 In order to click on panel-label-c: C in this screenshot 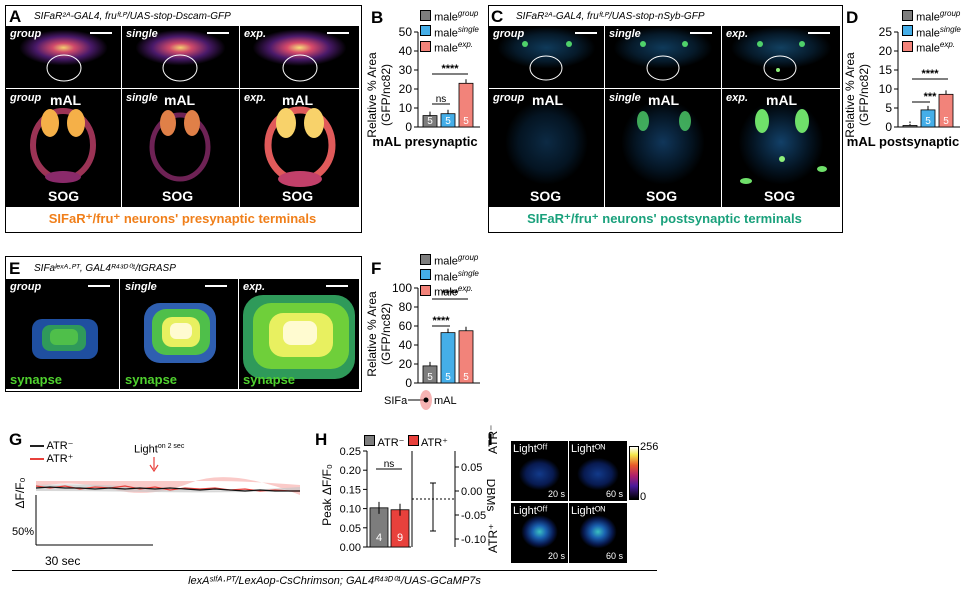, I will do `click(497, 16)`.